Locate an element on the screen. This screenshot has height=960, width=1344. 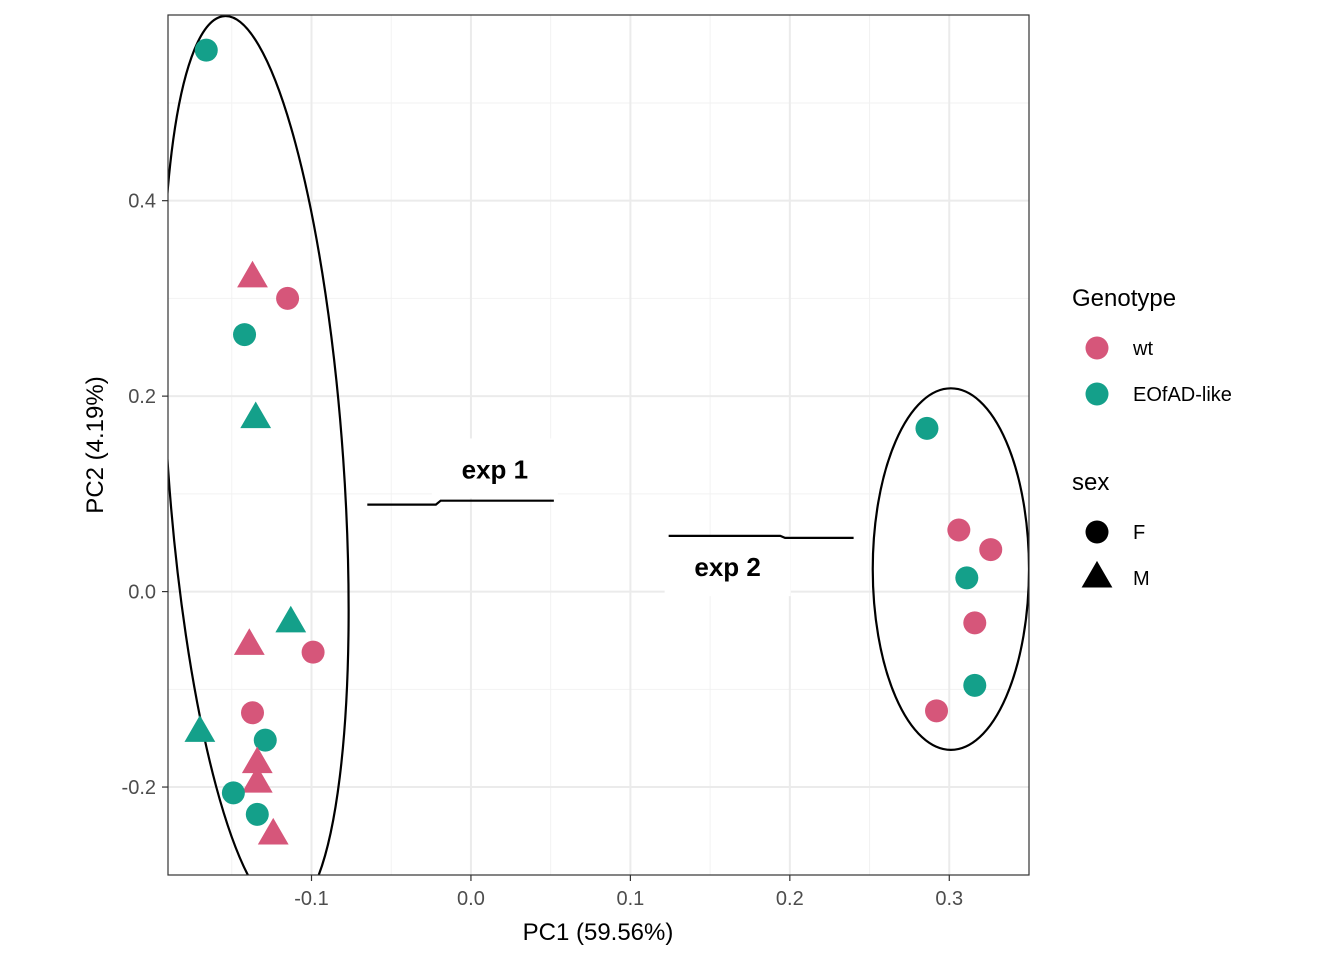
y-tick-label: 0.2 is located at coordinates (142, 397).